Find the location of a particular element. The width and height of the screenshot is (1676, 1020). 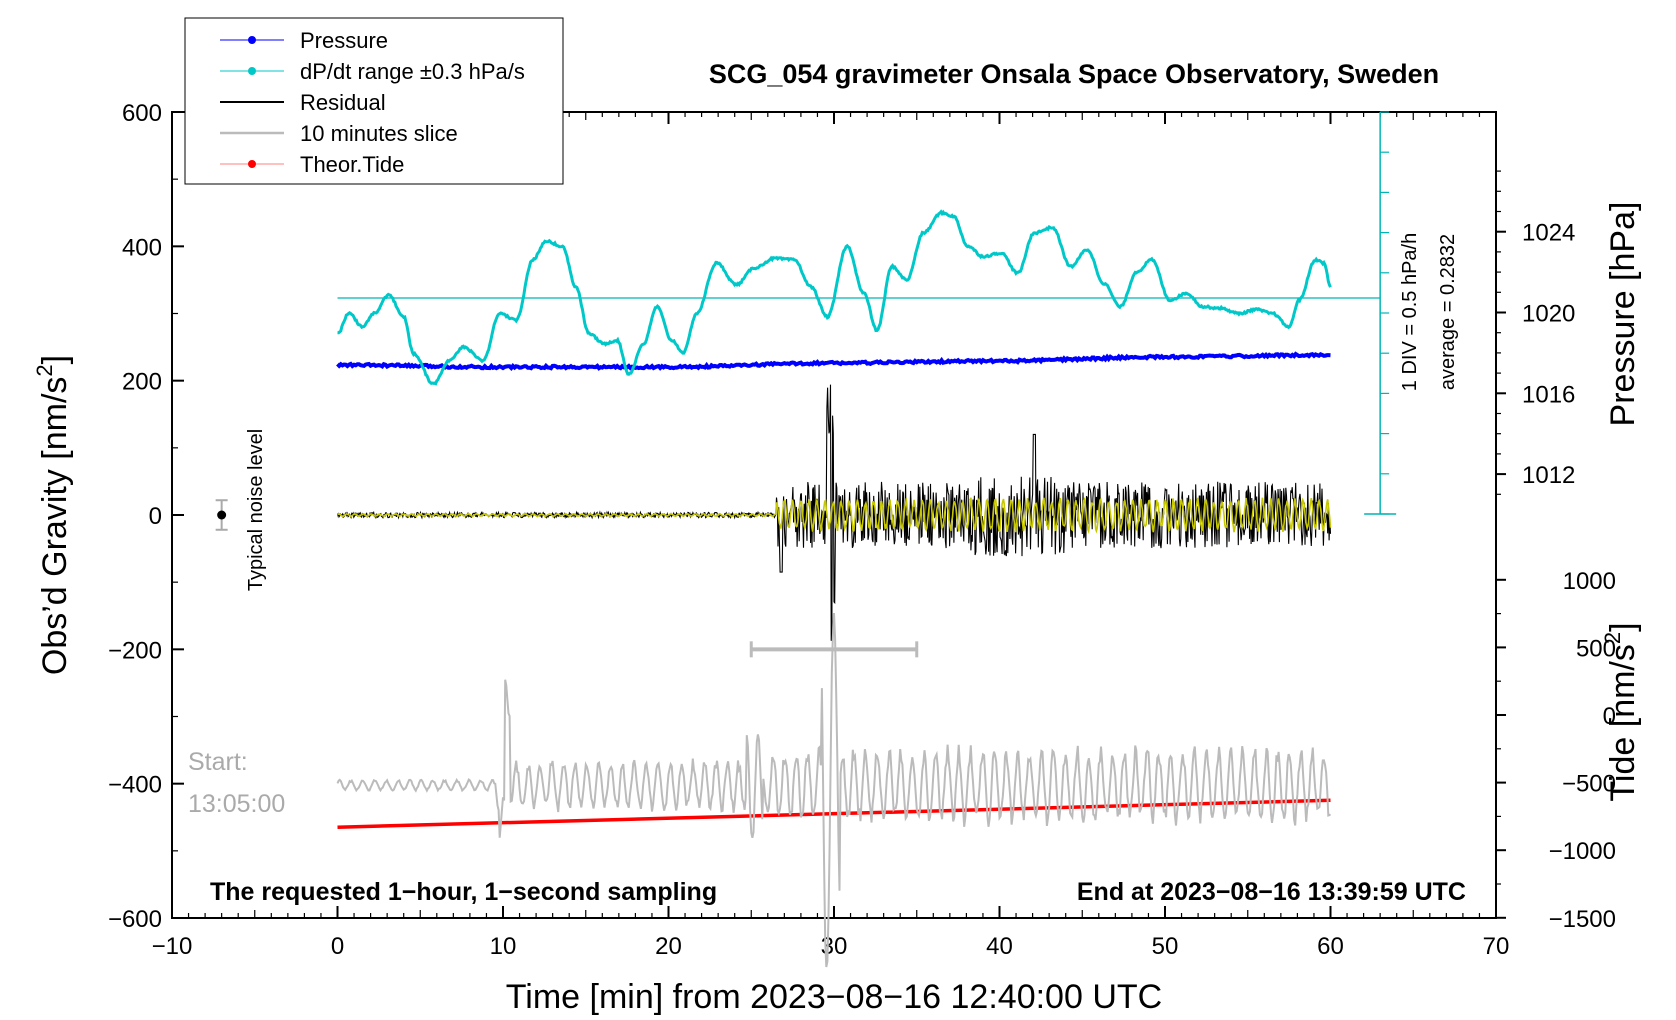

x-tick-label: 20 is located at coordinates (668, 946).